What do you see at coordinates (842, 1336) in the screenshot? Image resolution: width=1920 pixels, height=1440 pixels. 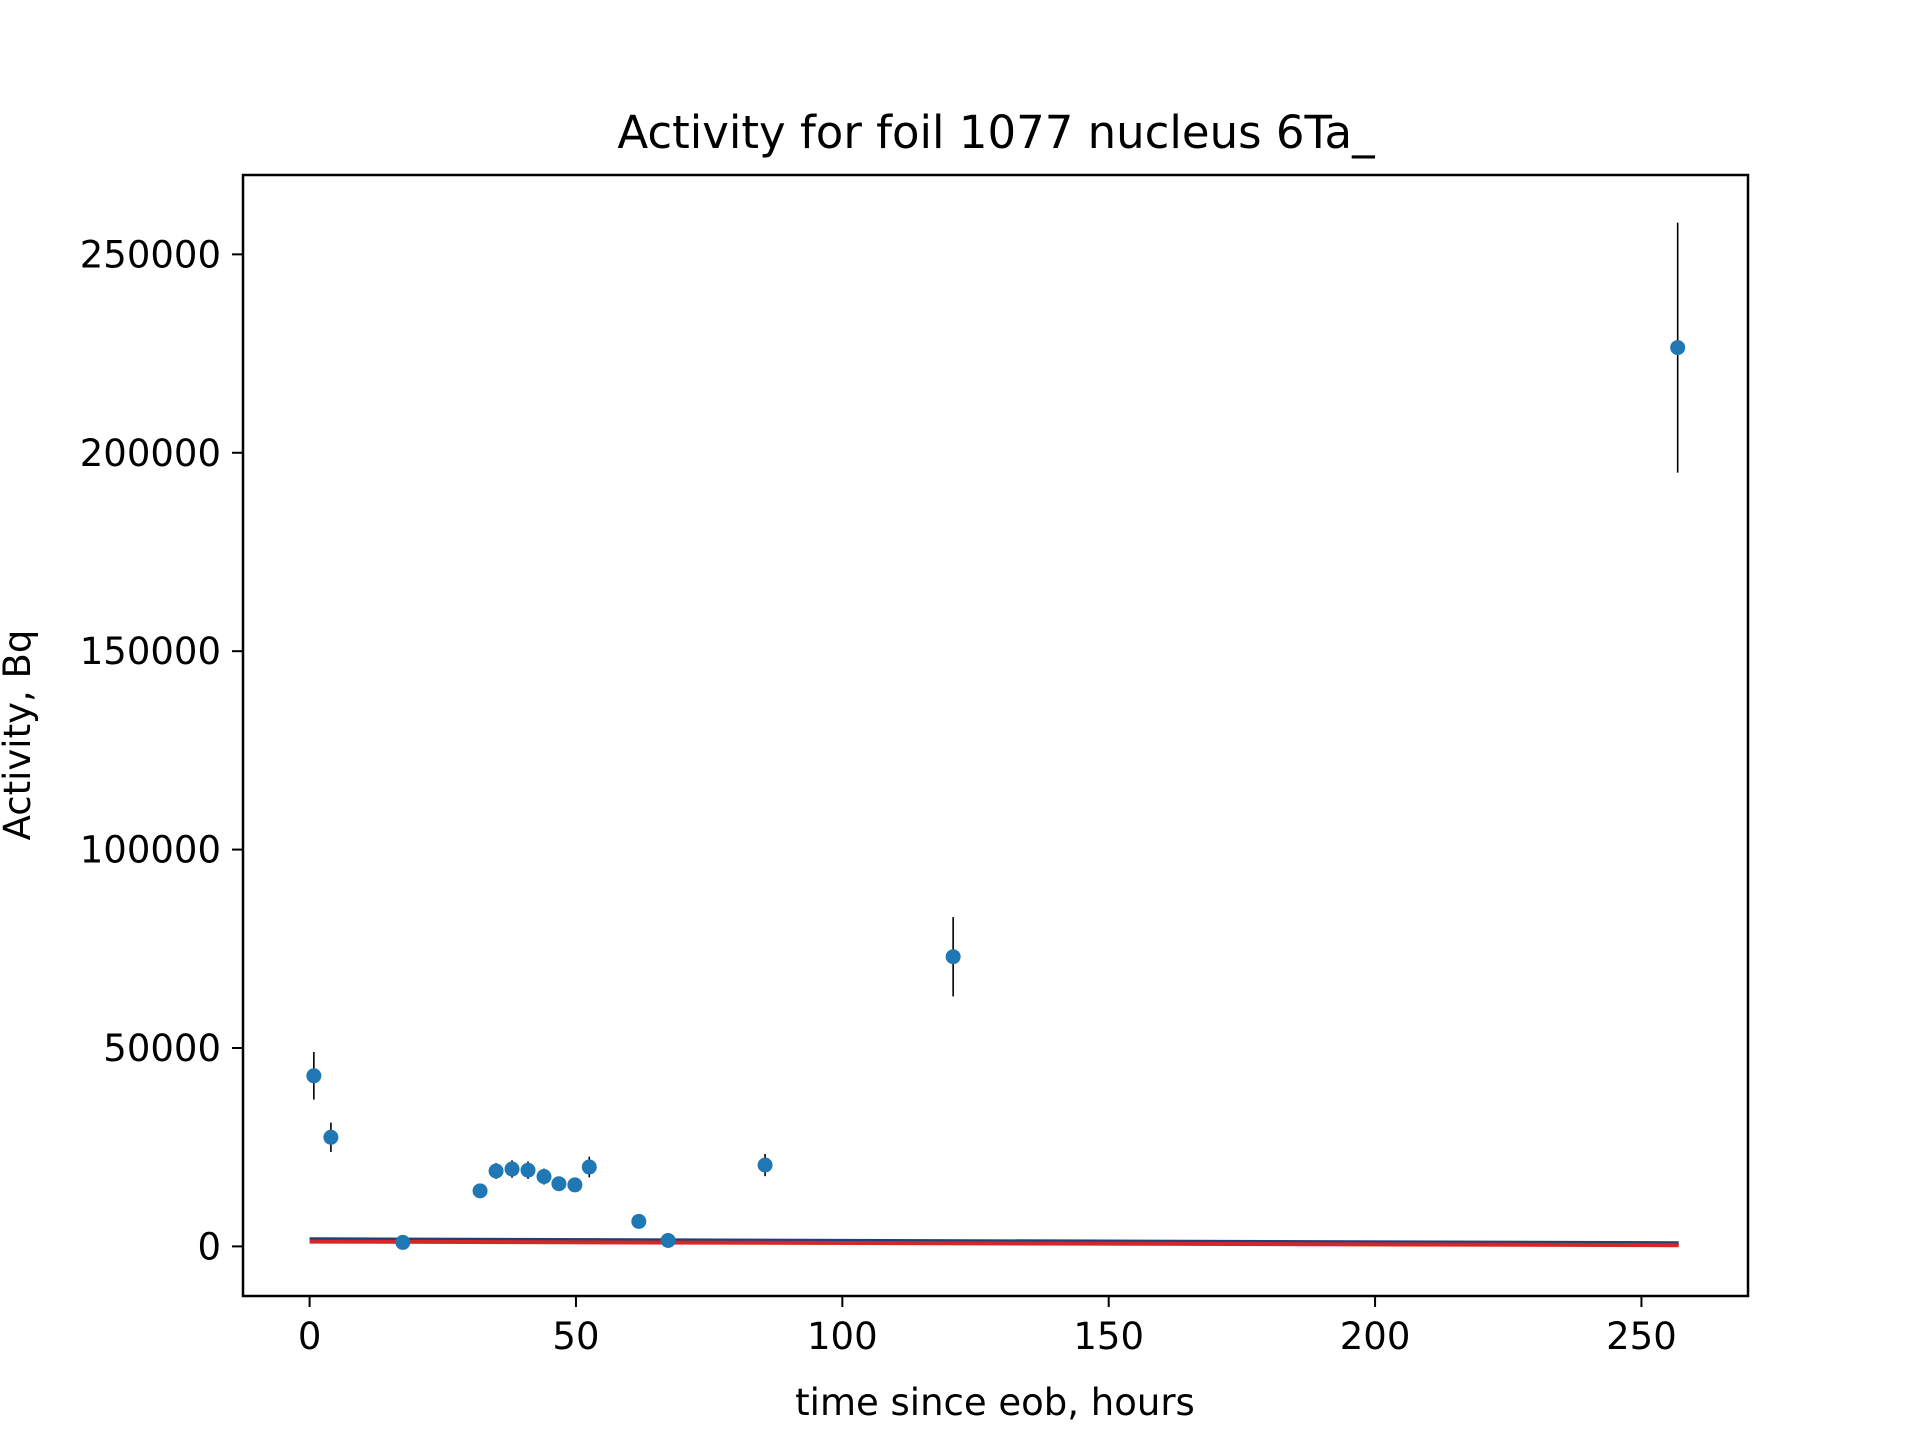 I see `x-tick-label: 100` at bounding box center [842, 1336].